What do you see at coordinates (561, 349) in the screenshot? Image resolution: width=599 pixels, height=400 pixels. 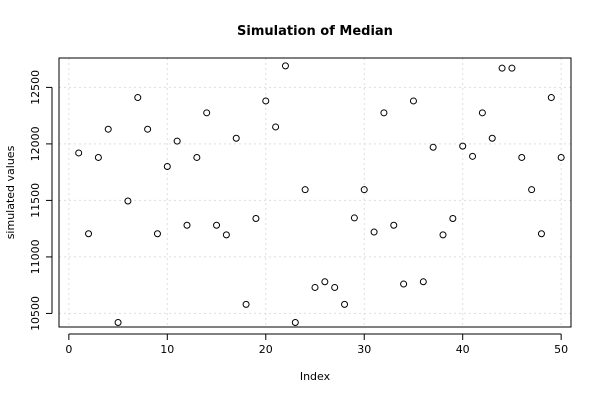 I see `x-tick-label: 50` at bounding box center [561, 349].